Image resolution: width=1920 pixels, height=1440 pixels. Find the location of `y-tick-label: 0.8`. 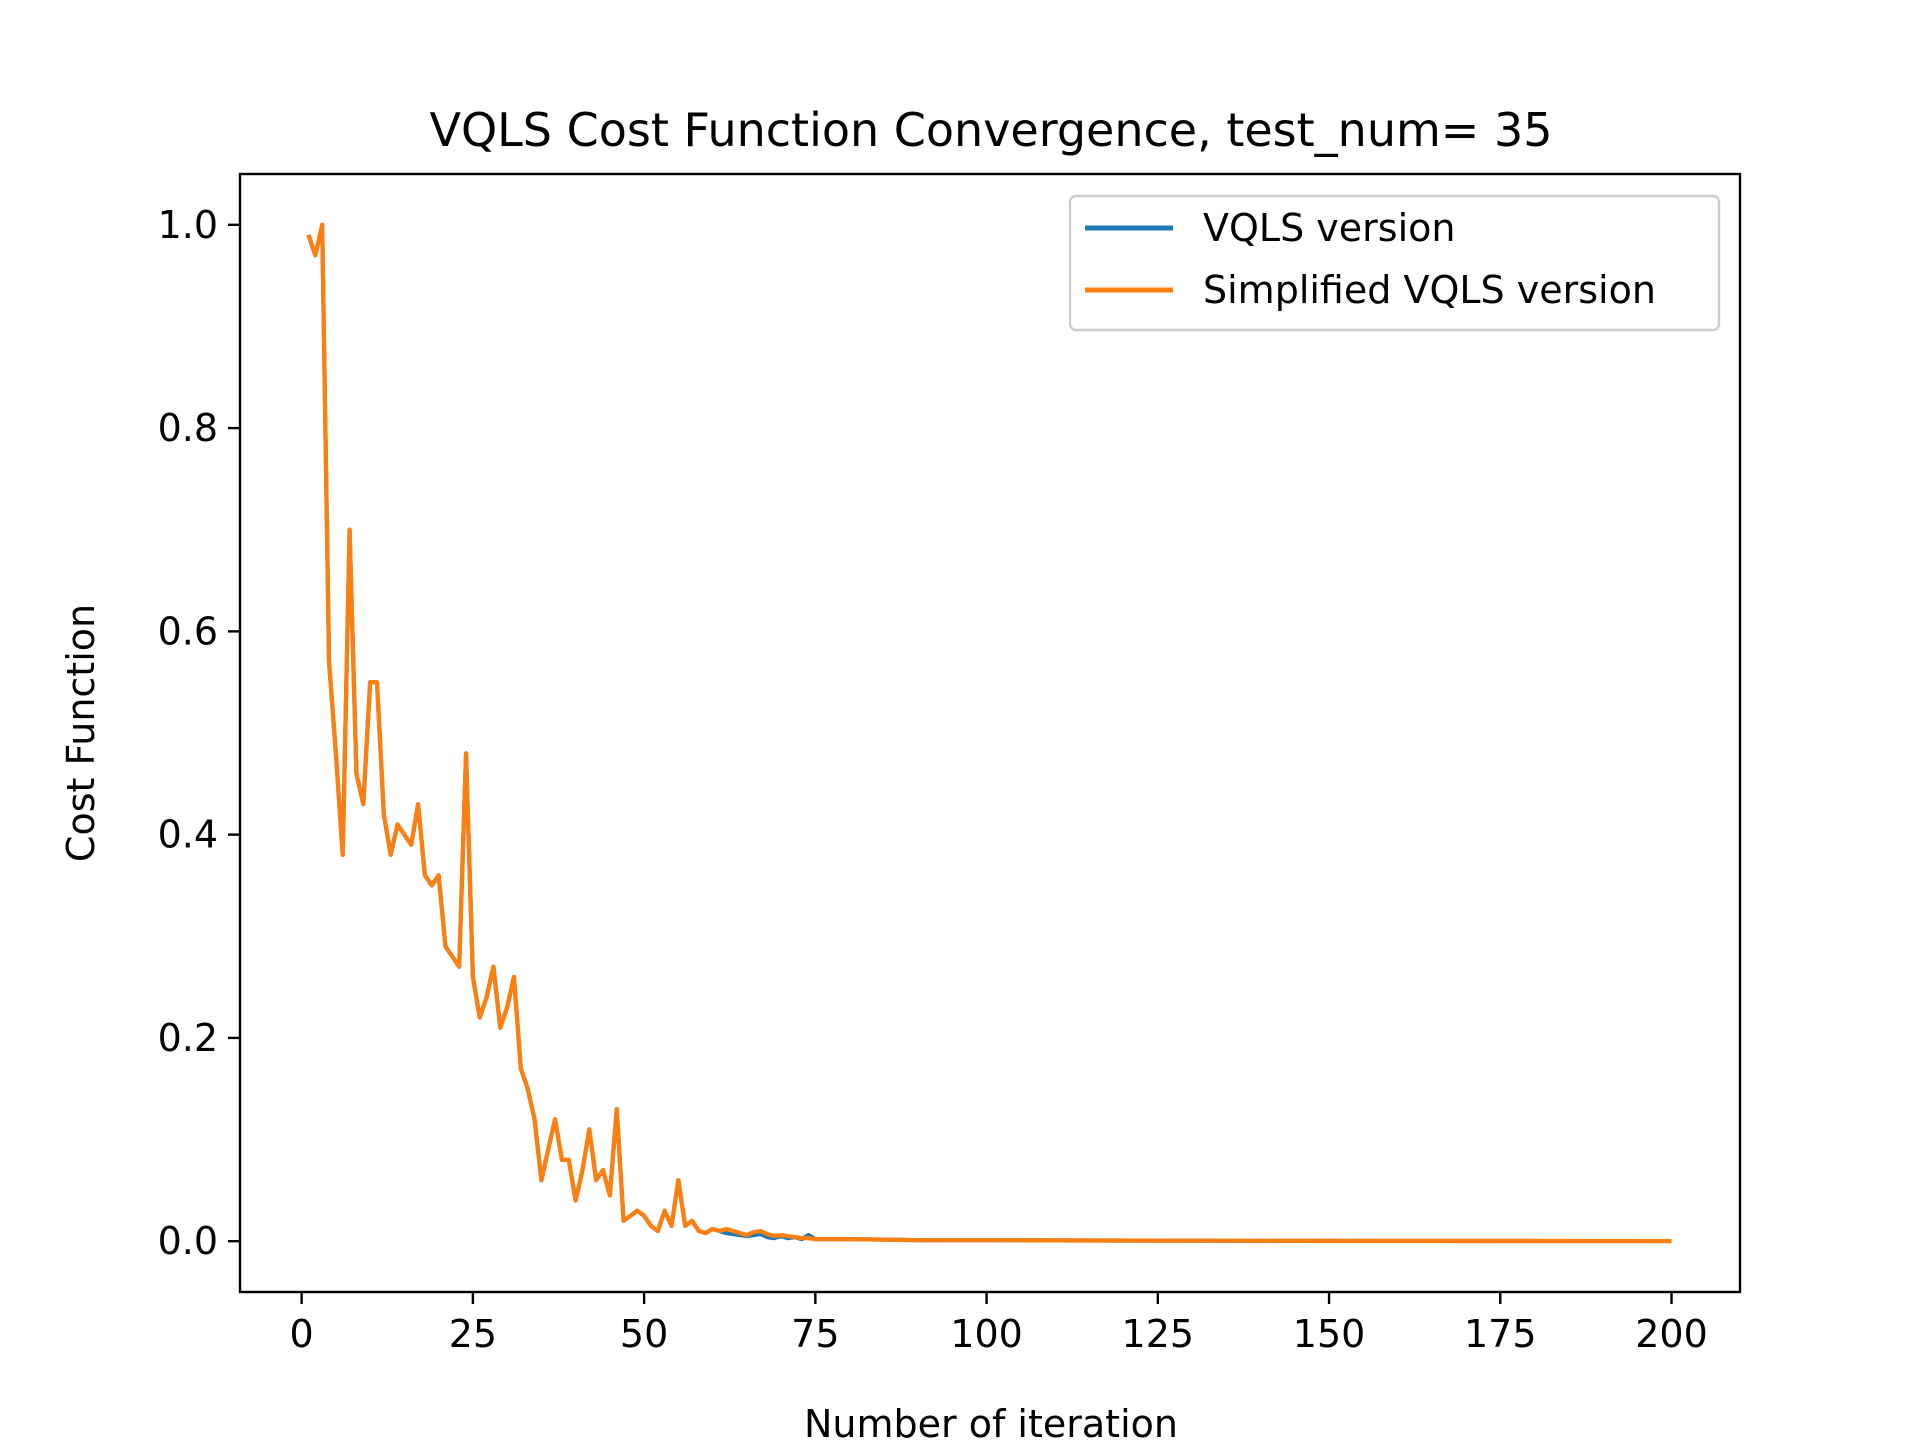

y-tick-label: 0.8 is located at coordinates (188, 428).